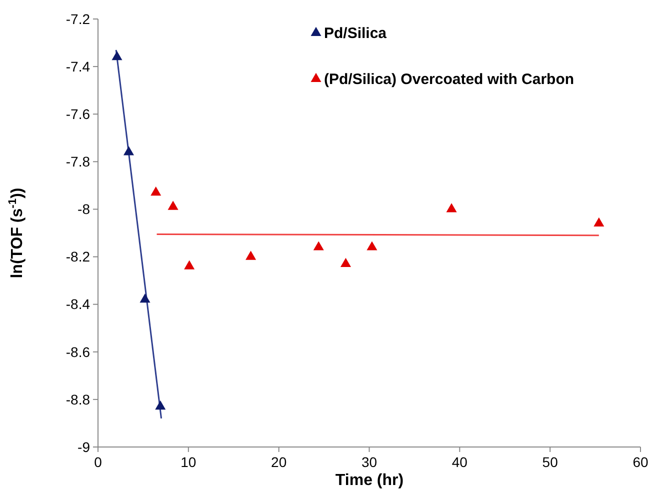  Describe the element at coordinates (78, 66) in the screenshot. I see `y-tick-label: -7.4` at that location.